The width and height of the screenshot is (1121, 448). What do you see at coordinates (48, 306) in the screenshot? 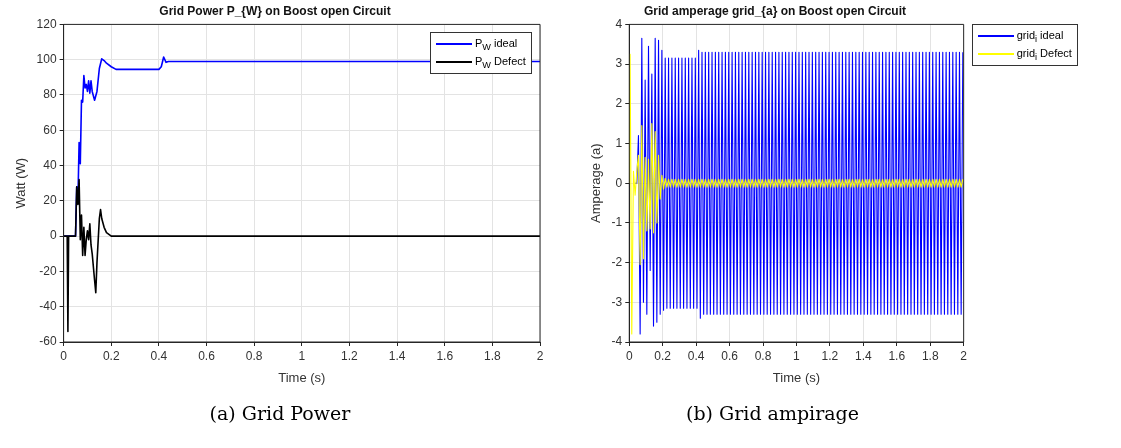
I see `y-tick-label: -40` at bounding box center [48, 306].